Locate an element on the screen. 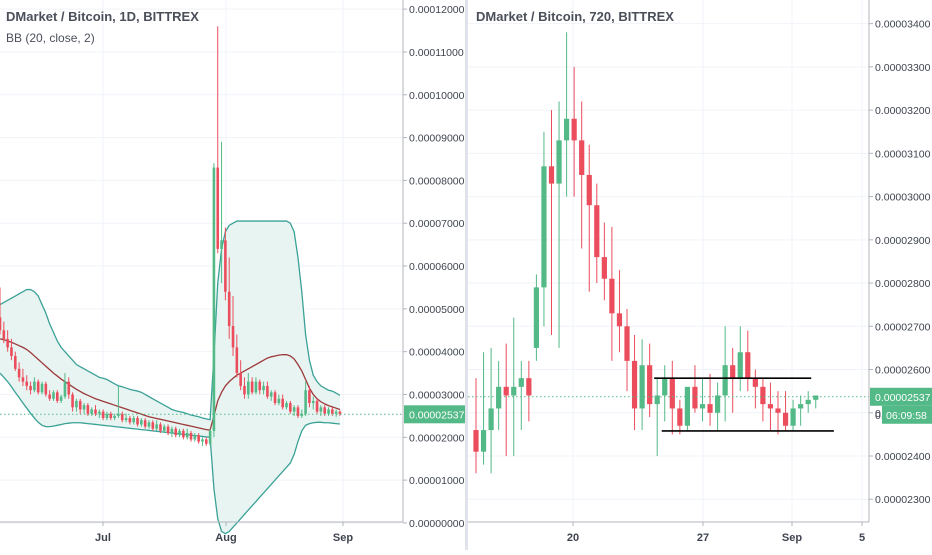 Image resolution: width=932 pixels, height=555 pixels. left-time-axis: Jul Aug Sep is located at coordinates (224, 533).